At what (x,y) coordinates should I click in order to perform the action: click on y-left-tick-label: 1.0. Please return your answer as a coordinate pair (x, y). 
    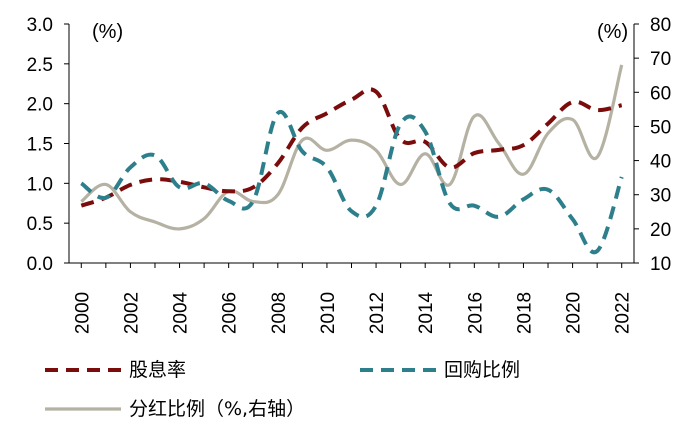
    Looking at the image, I should click on (40, 184).